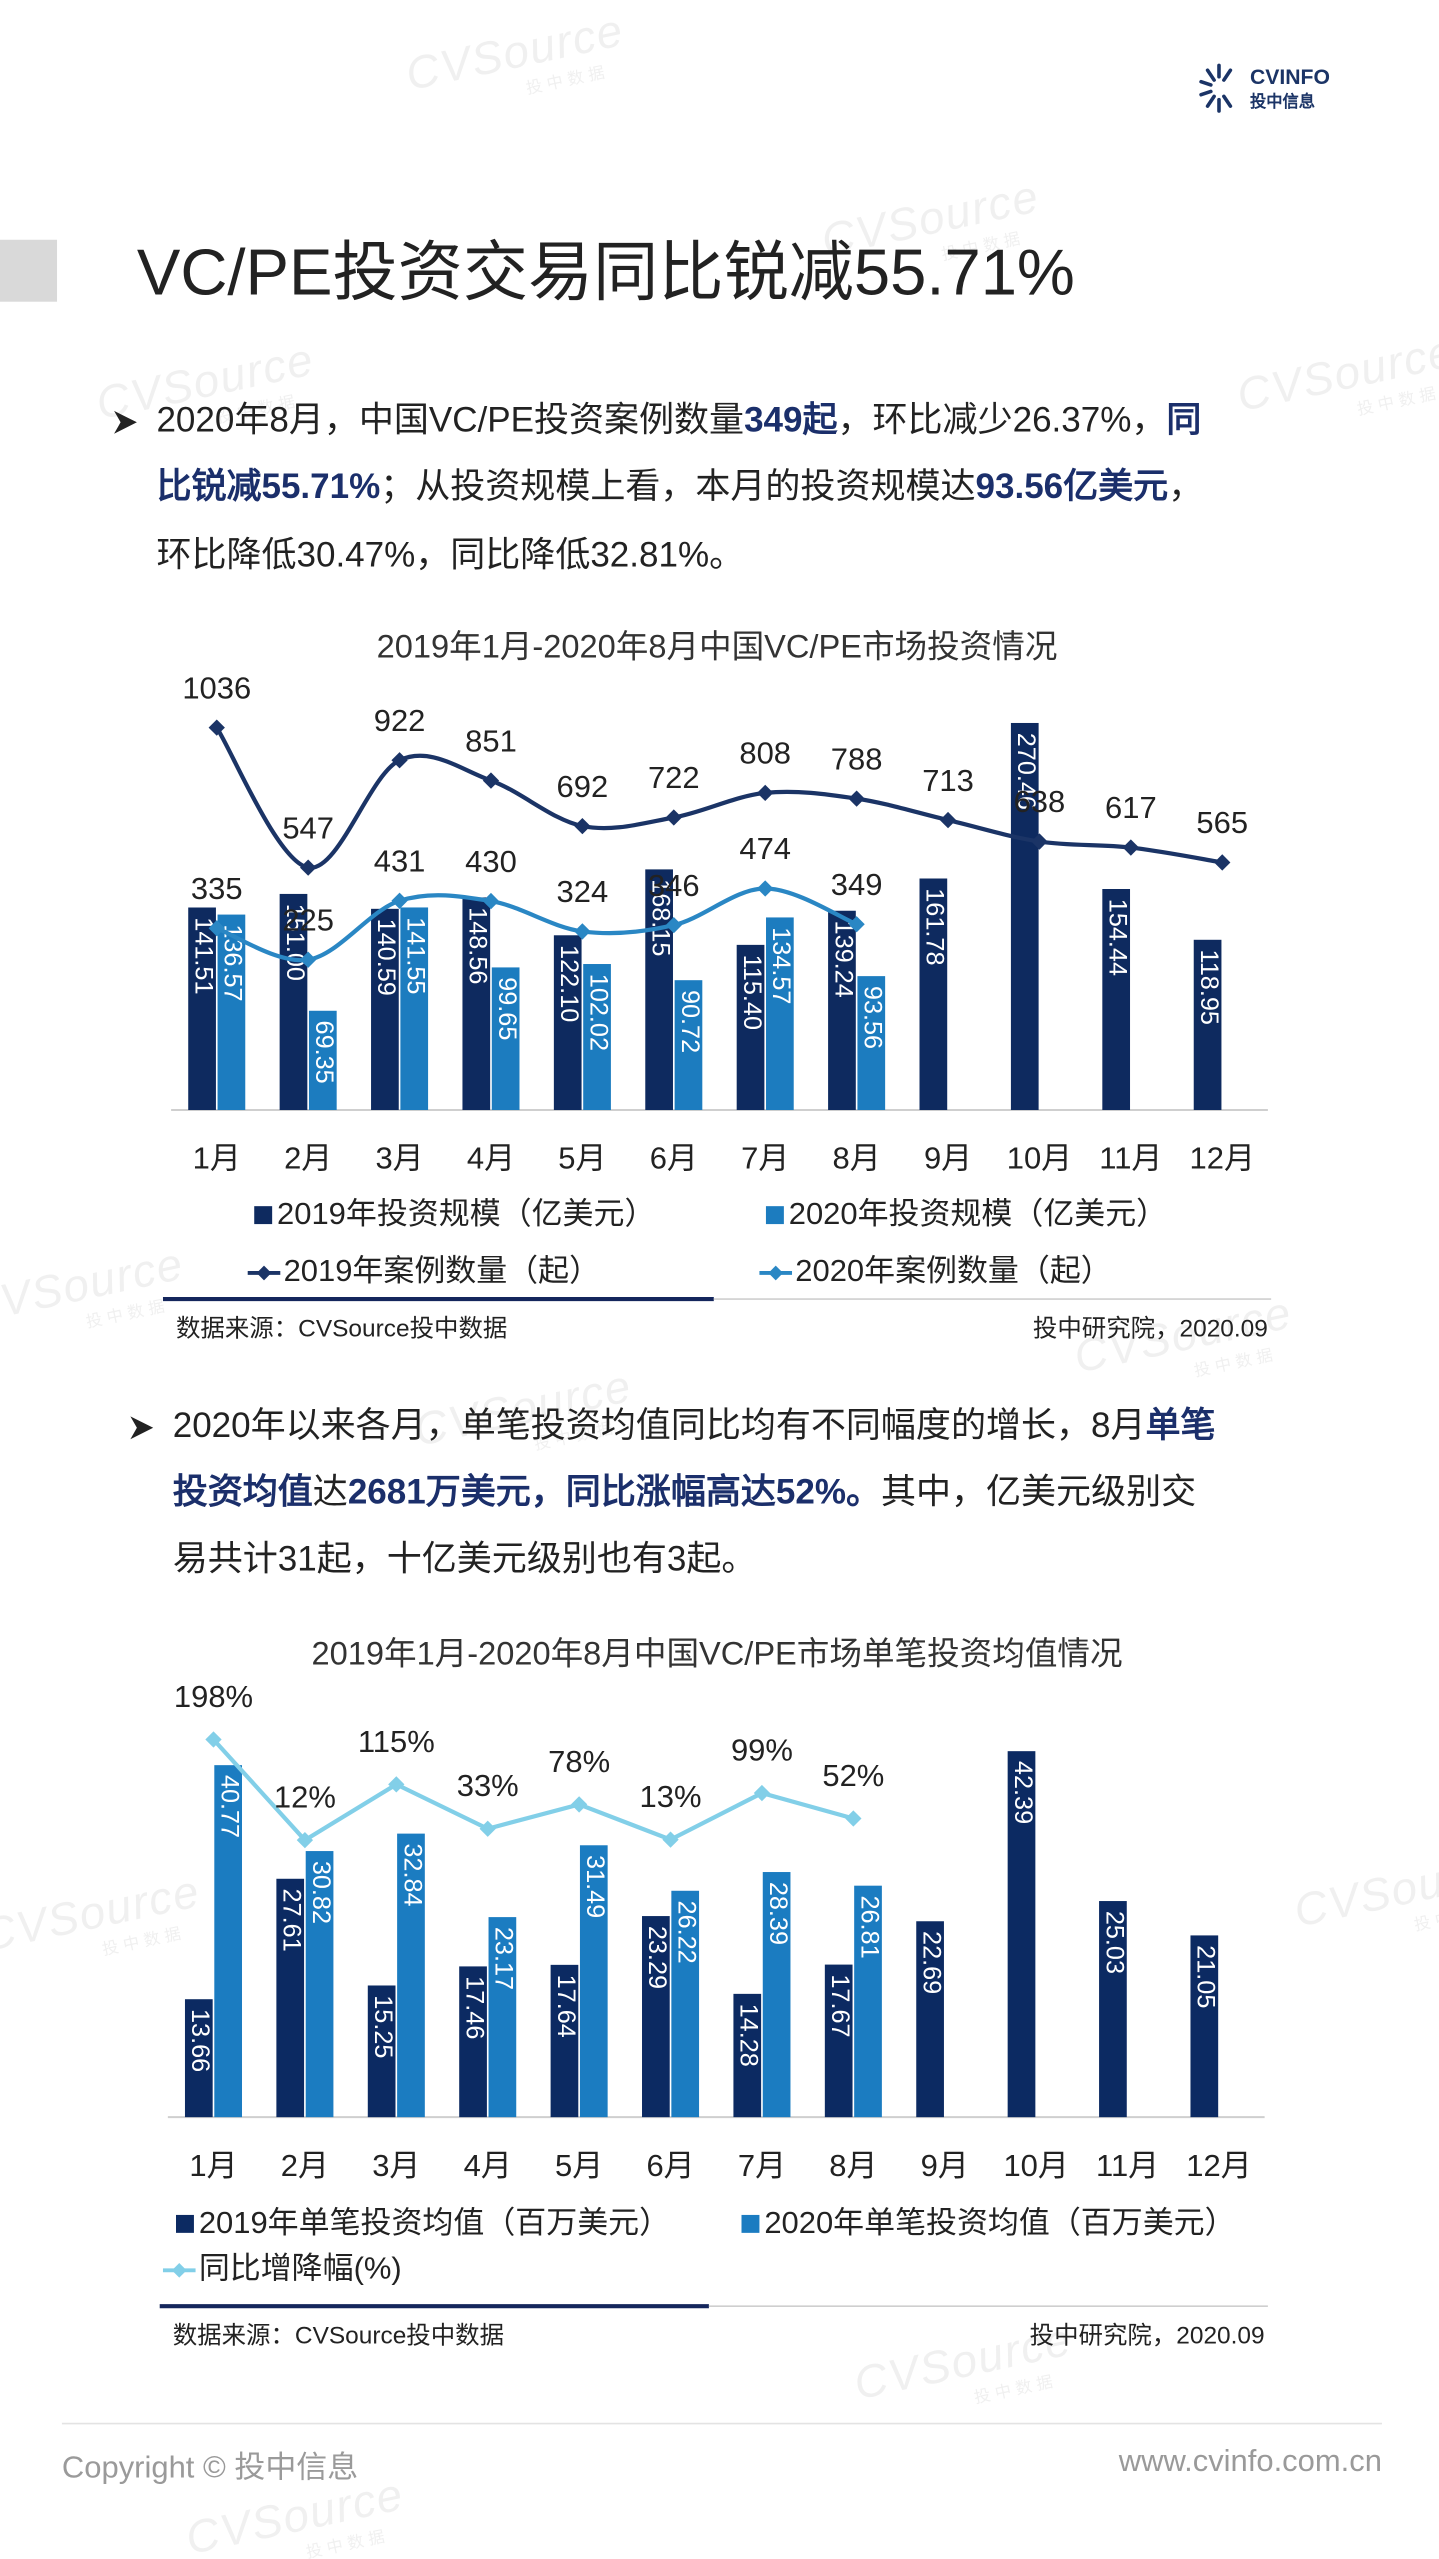 This screenshot has width=1439, height=2559. Describe the element at coordinates (687, 1932) in the screenshot. I see `bar-label: 26.22` at that location.